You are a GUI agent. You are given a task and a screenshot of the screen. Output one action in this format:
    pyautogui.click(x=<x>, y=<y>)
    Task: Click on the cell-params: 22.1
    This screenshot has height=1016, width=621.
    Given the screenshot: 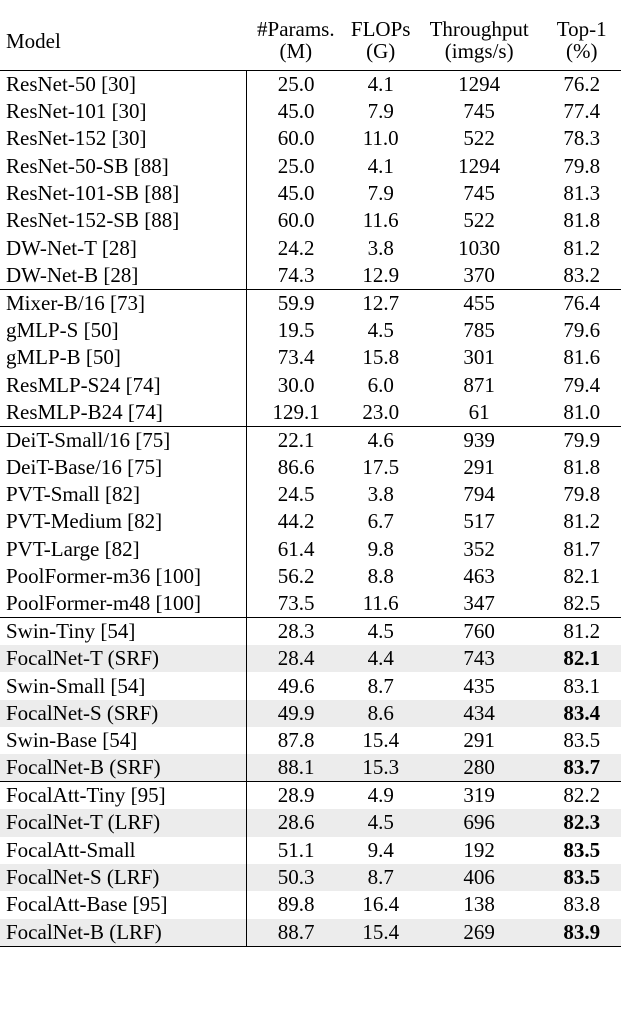 What is the action you would take?
    pyautogui.click(x=296, y=439)
    